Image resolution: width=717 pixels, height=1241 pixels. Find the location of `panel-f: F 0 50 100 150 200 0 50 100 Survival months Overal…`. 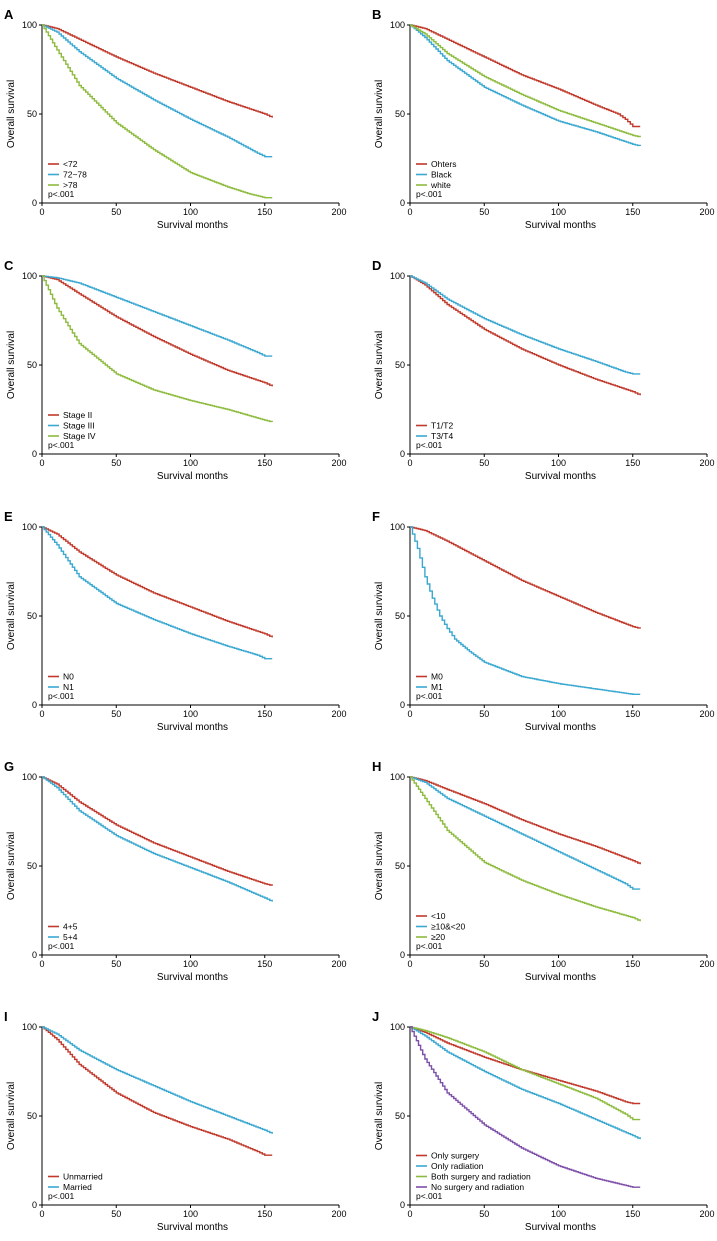

panel-f: F 0 50 100 150 200 0 50 100 Survival months Overal… is located at coordinates (543, 621).